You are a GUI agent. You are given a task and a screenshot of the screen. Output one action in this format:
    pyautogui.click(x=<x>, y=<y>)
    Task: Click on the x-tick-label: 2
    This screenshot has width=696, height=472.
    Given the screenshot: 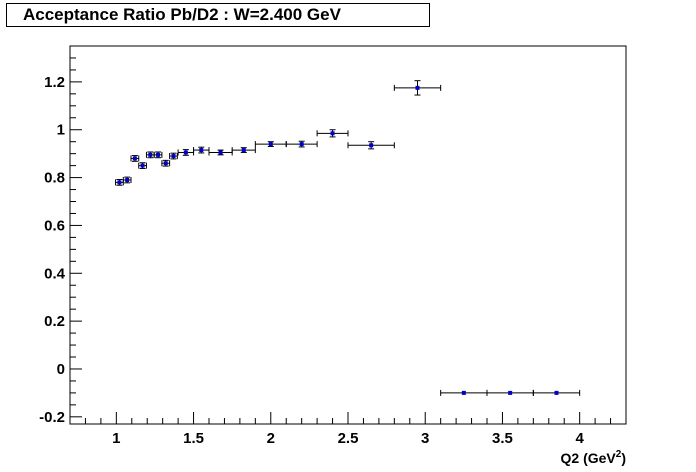 What is the action you would take?
    pyautogui.click(x=271, y=438)
    